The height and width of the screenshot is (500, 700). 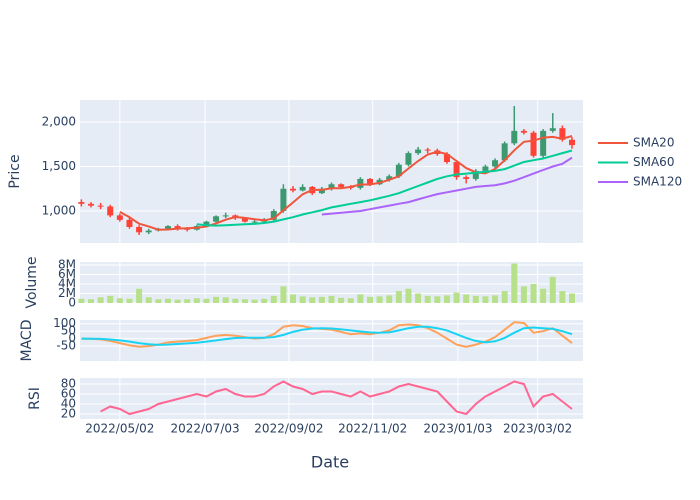 What do you see at coordinates (653, 162) in the screenshot?
I see `legend-label: SMA60` at bounding box center [653, 162].